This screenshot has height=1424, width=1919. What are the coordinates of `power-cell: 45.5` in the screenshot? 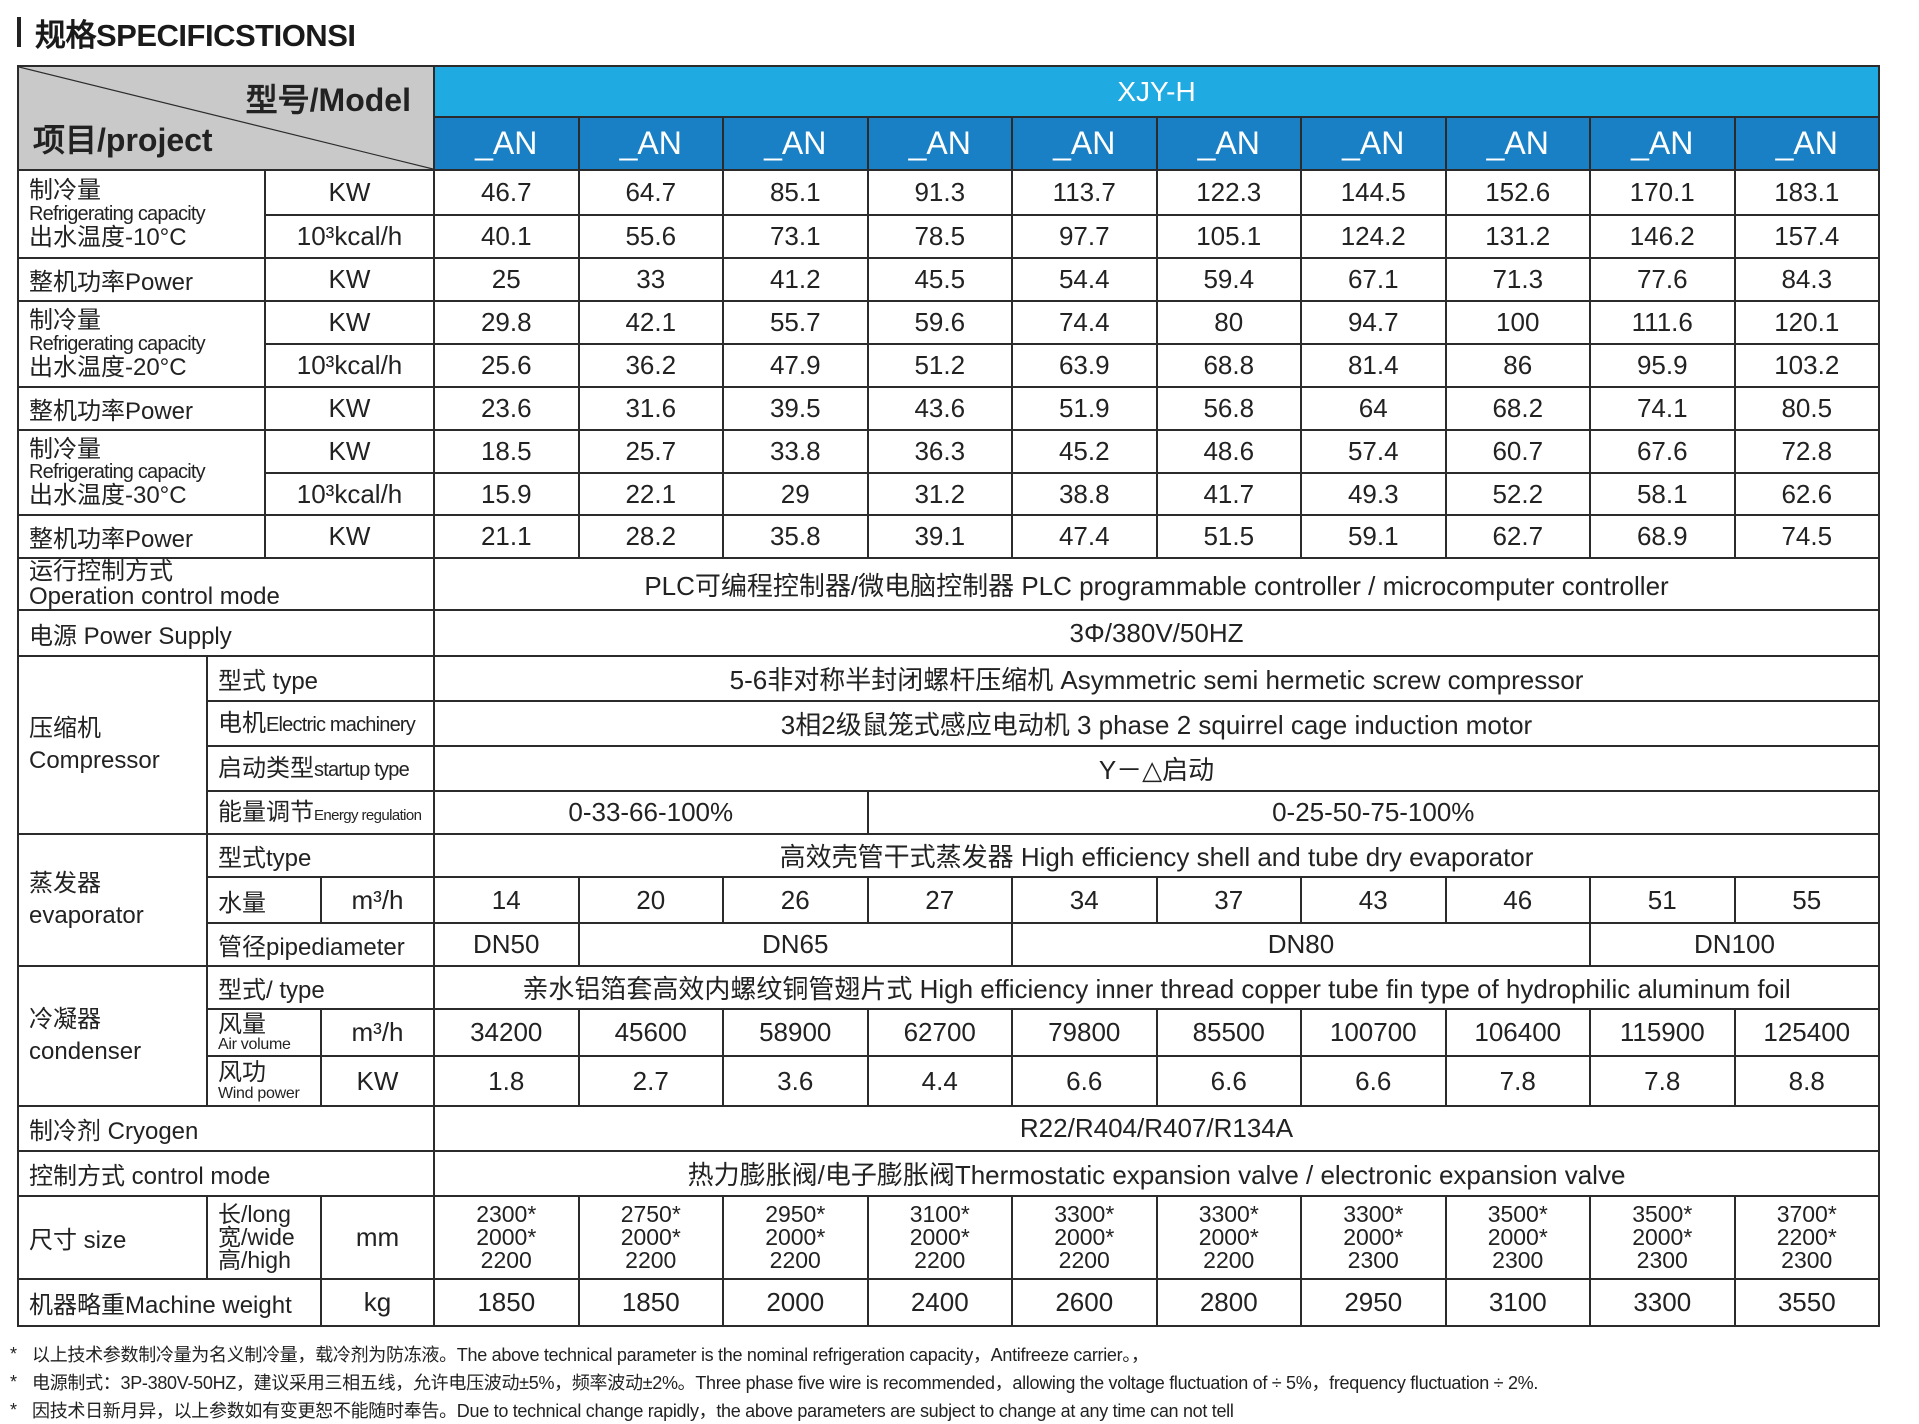 It's located at (939, 279).